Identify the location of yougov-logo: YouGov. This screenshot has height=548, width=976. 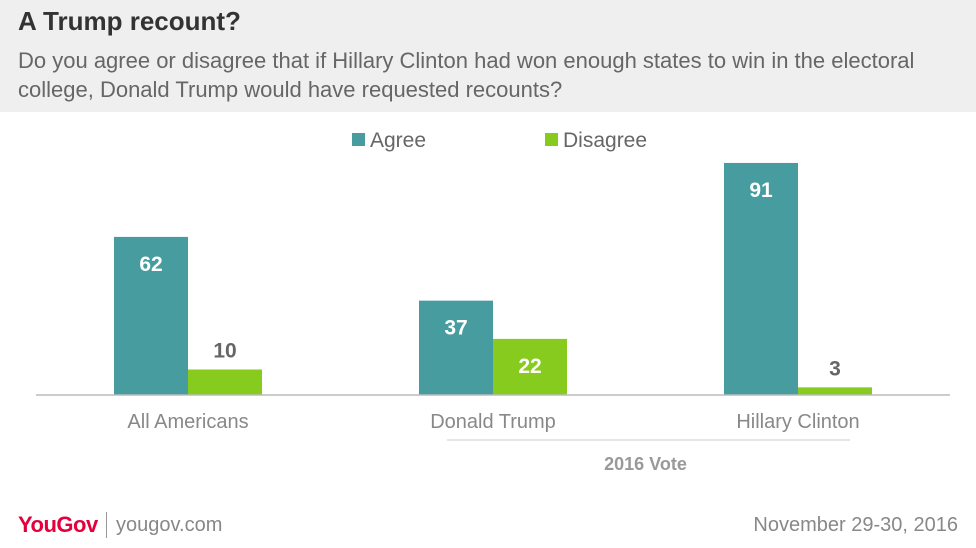
(58, 524).